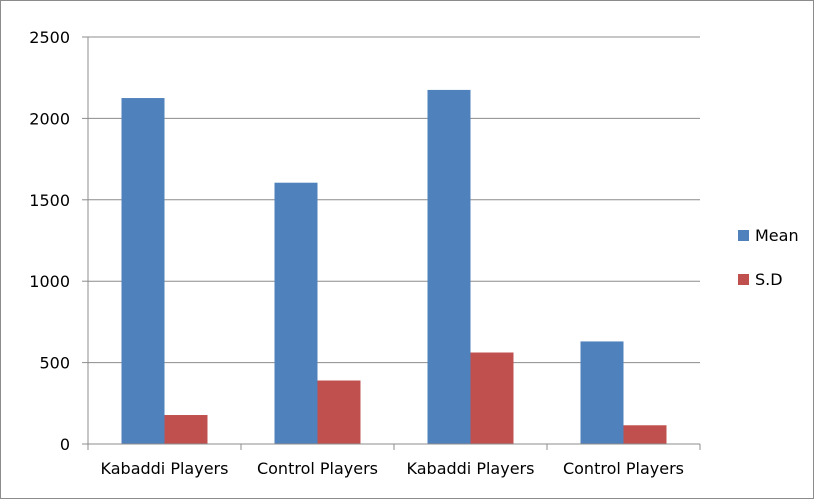  What do you see at coordinates (49, 281) in the screenshot?
I see `y-tick-label: 1000` at bounding box center [49, 281].